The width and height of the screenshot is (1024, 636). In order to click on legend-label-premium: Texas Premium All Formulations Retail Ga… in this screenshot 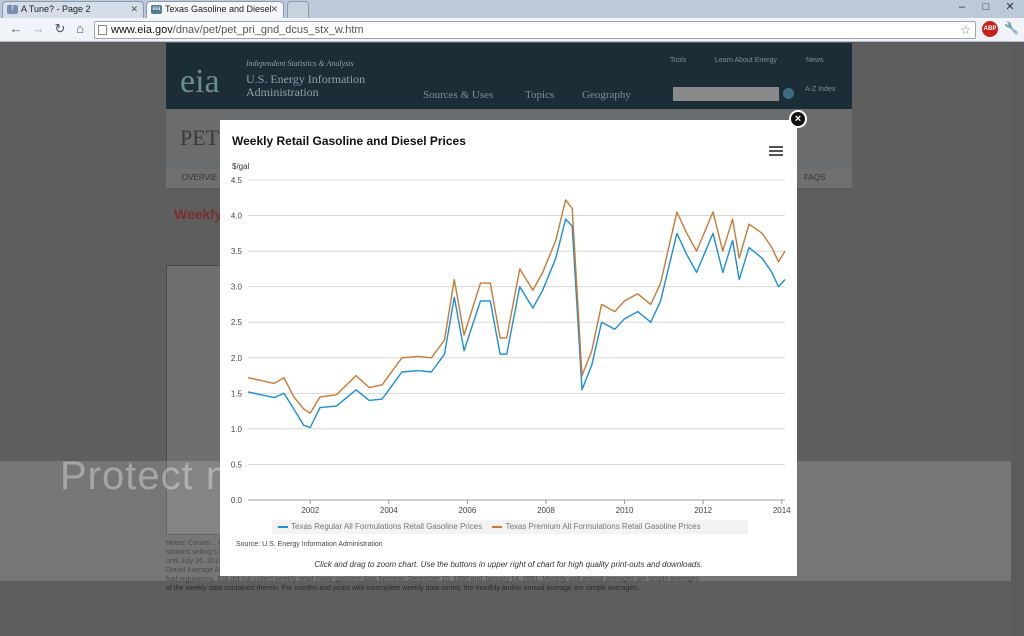, I will do `click(603, 526)`.